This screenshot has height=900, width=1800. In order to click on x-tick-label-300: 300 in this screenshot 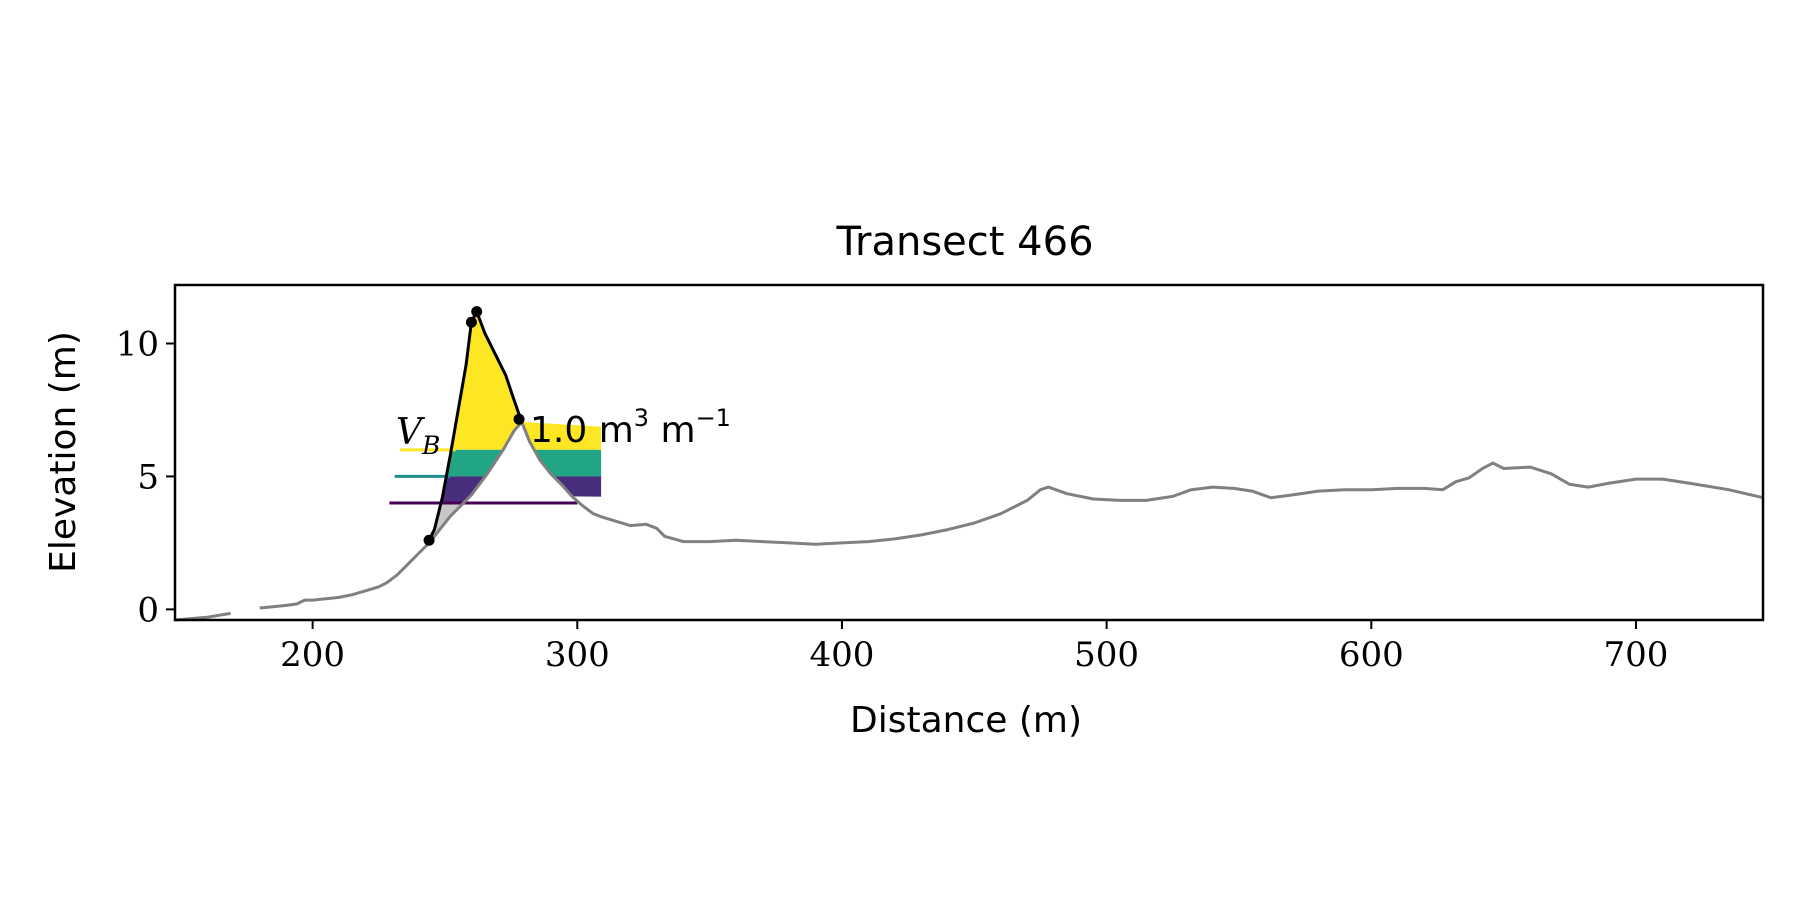, I will do `click(577, 655)`.